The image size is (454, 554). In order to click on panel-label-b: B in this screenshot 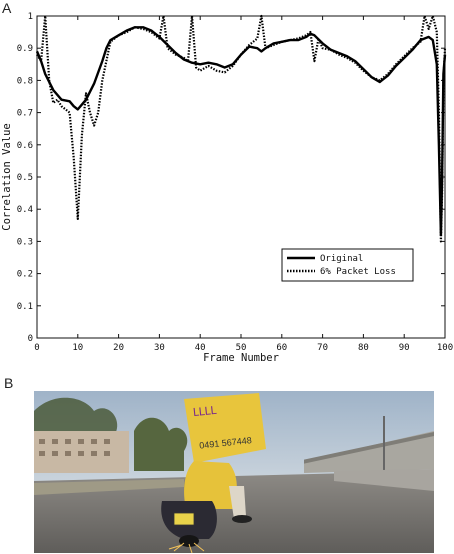, I will do `click(9, 383)`.